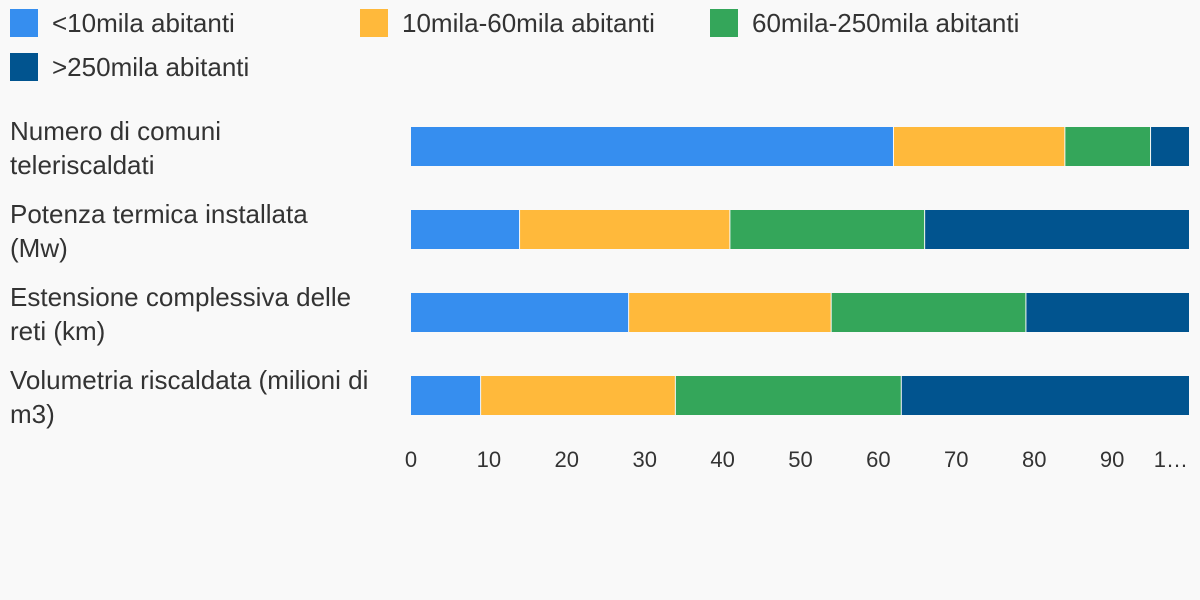 The width and height of the screenshot is (1200, 600). I want to click on legend-item-10k-60k: 10mila-60mila abitanti, so click(507, 23).